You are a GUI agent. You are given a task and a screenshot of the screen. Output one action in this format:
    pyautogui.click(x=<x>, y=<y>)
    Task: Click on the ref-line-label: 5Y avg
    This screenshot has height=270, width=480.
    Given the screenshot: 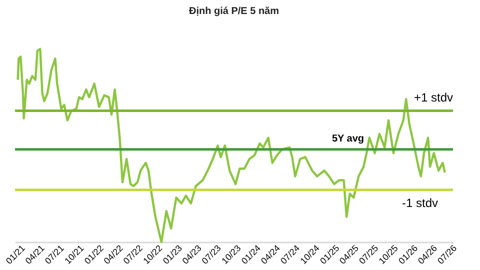 What is the action you would take?
    pyautogui.click(x=348, y=138)
    